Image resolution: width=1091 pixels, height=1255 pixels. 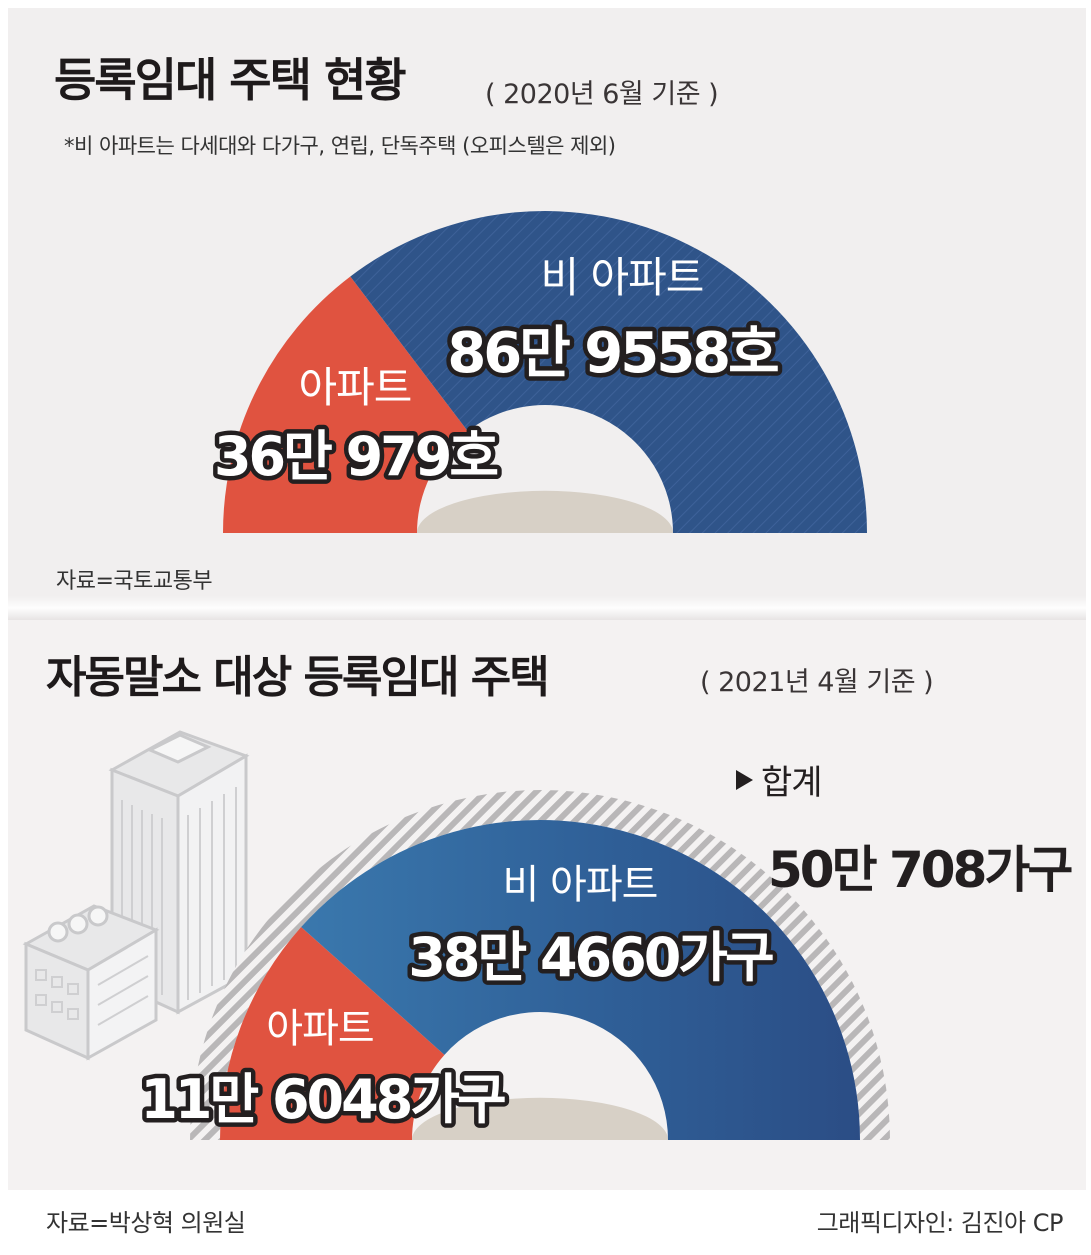 I want to click on total-callout: 합계 50만 708가구, so click(x=904, y=828).